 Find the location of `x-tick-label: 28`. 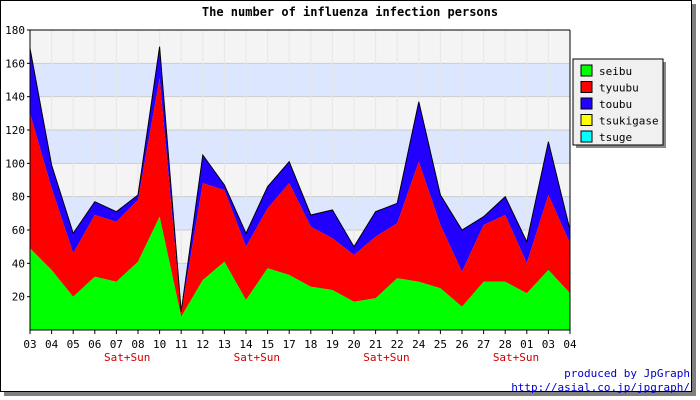

x-tick-label: 28 is located at coordinates (505, 344).